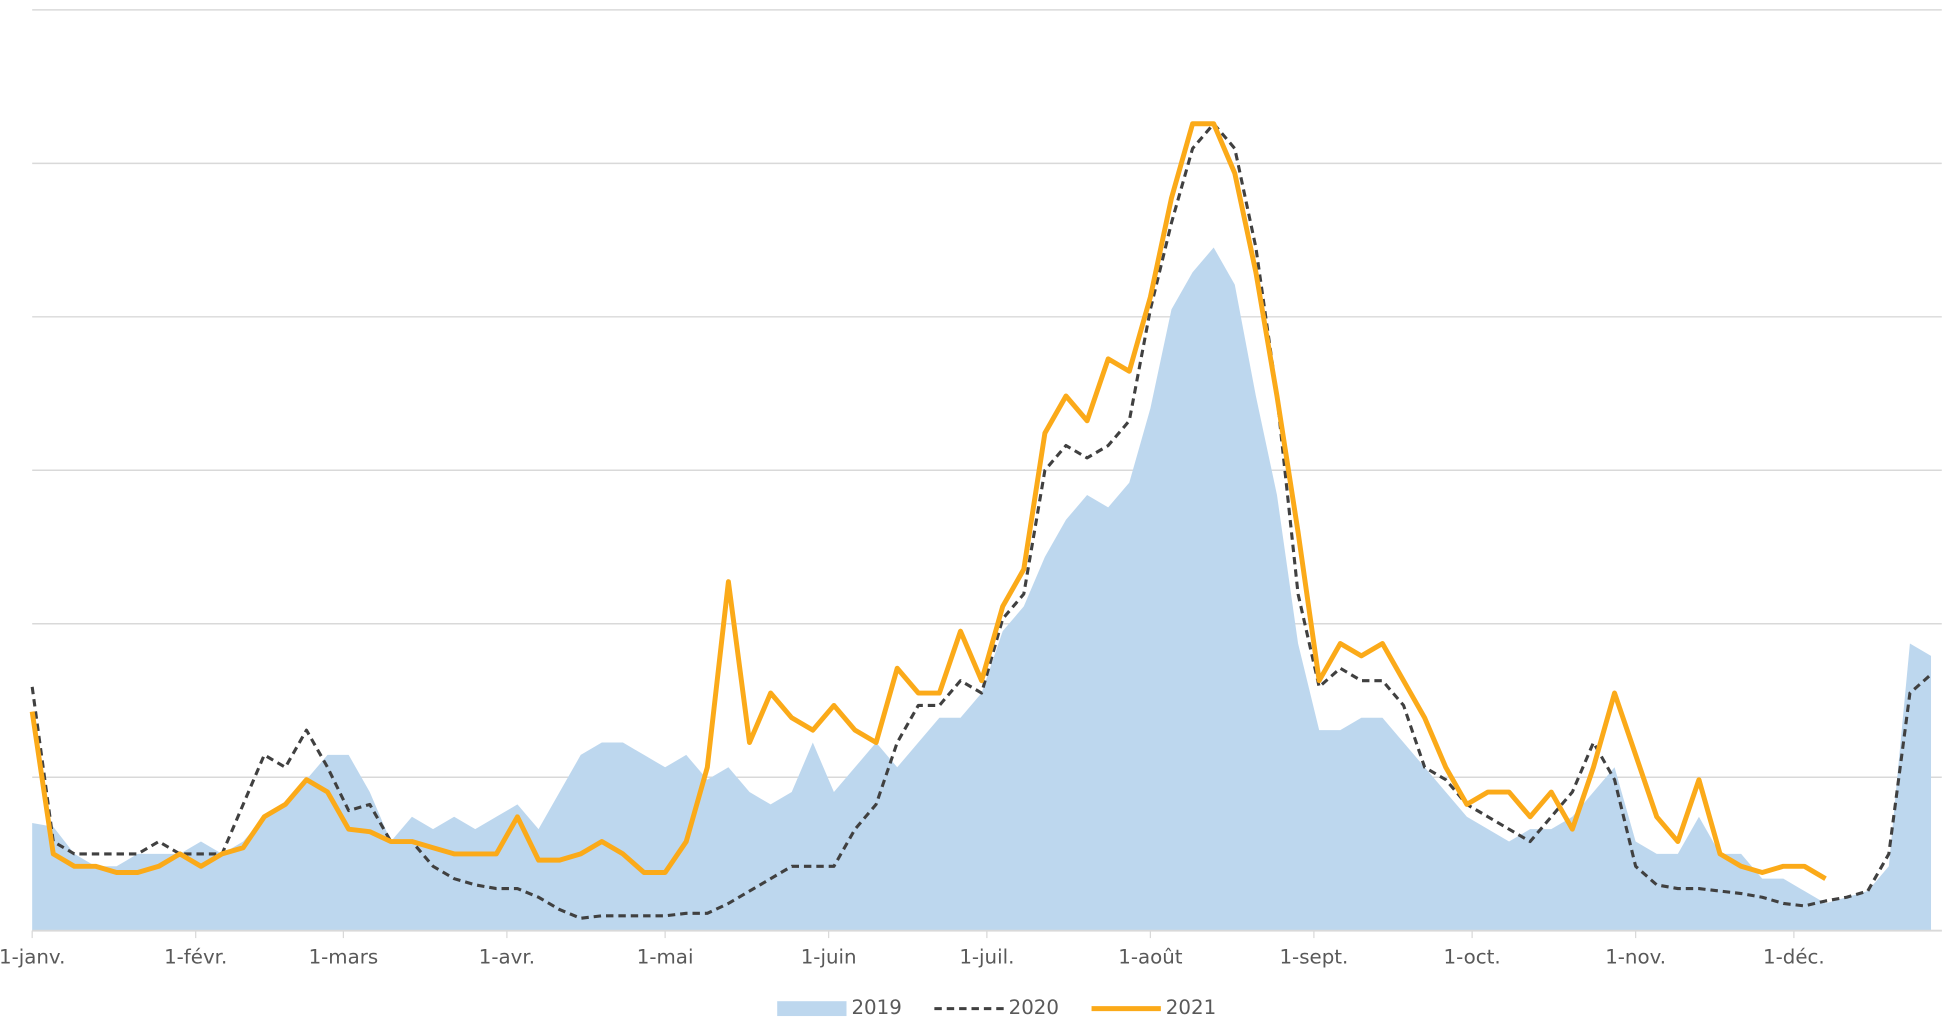 This screenshot has width=1943, height=1025. Describe the element at coordinates (344, 956) in the screenshot. I see `x-tick-label: 1-mars` at that location.